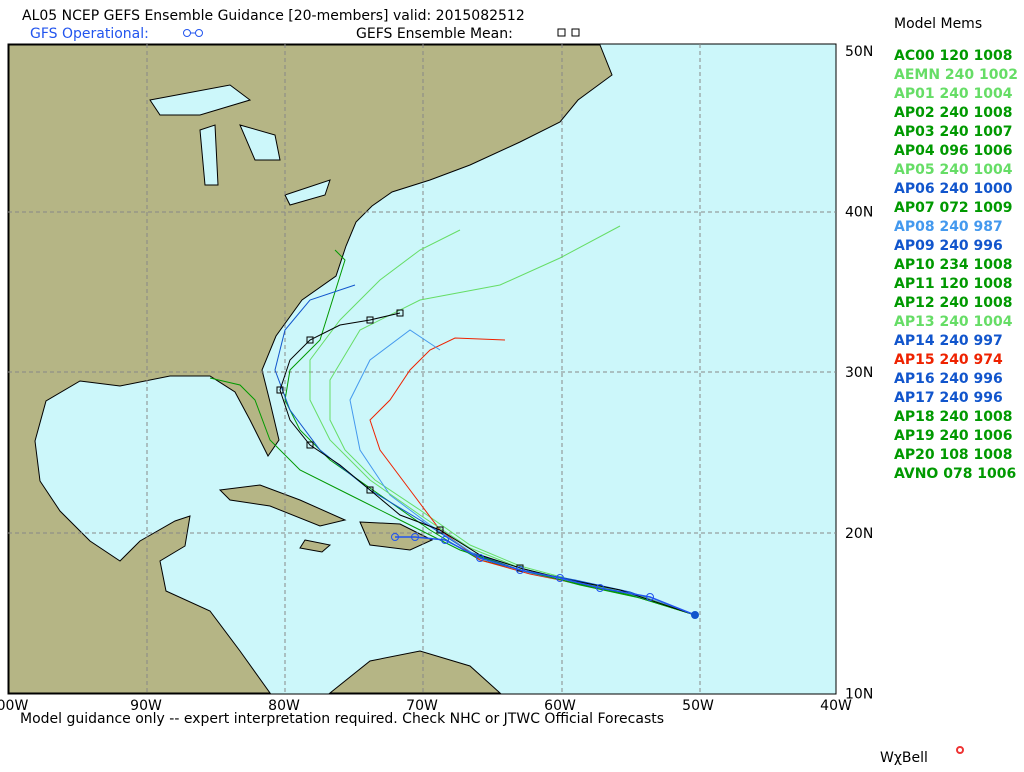 Image resolution: width=1024 pixels, height=772 pixels. Describe the element at coordinates (904, 758) in the screenshot. I see `logo: WχBell` at that location.